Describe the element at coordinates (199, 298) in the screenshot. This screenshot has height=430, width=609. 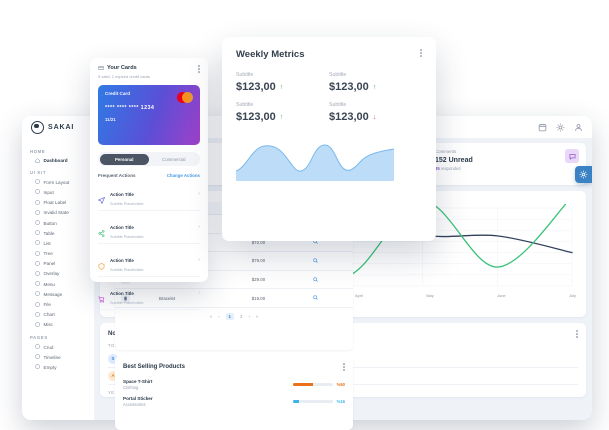
I see `cell-name: Bracelet` at that location.